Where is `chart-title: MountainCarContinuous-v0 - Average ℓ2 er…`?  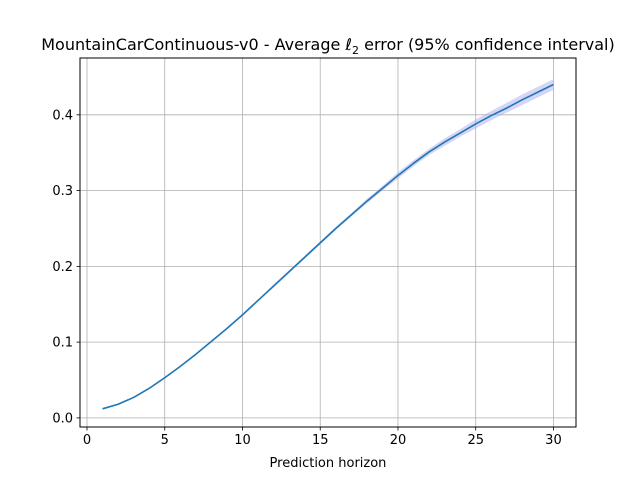 chart-title: MountainCarContinuous-v0 - Average ℓ2 er… is located at coordinates (328, 46).